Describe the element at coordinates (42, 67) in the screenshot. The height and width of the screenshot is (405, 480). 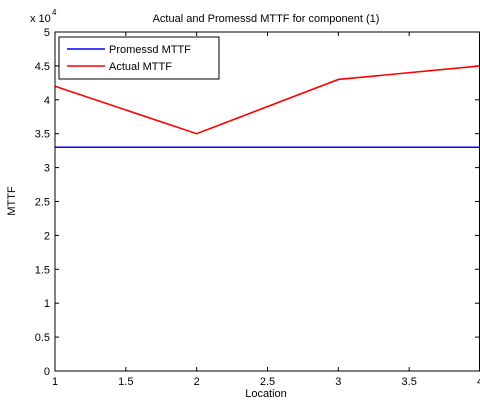
I see `y-tick-label: 4.5` at that location.